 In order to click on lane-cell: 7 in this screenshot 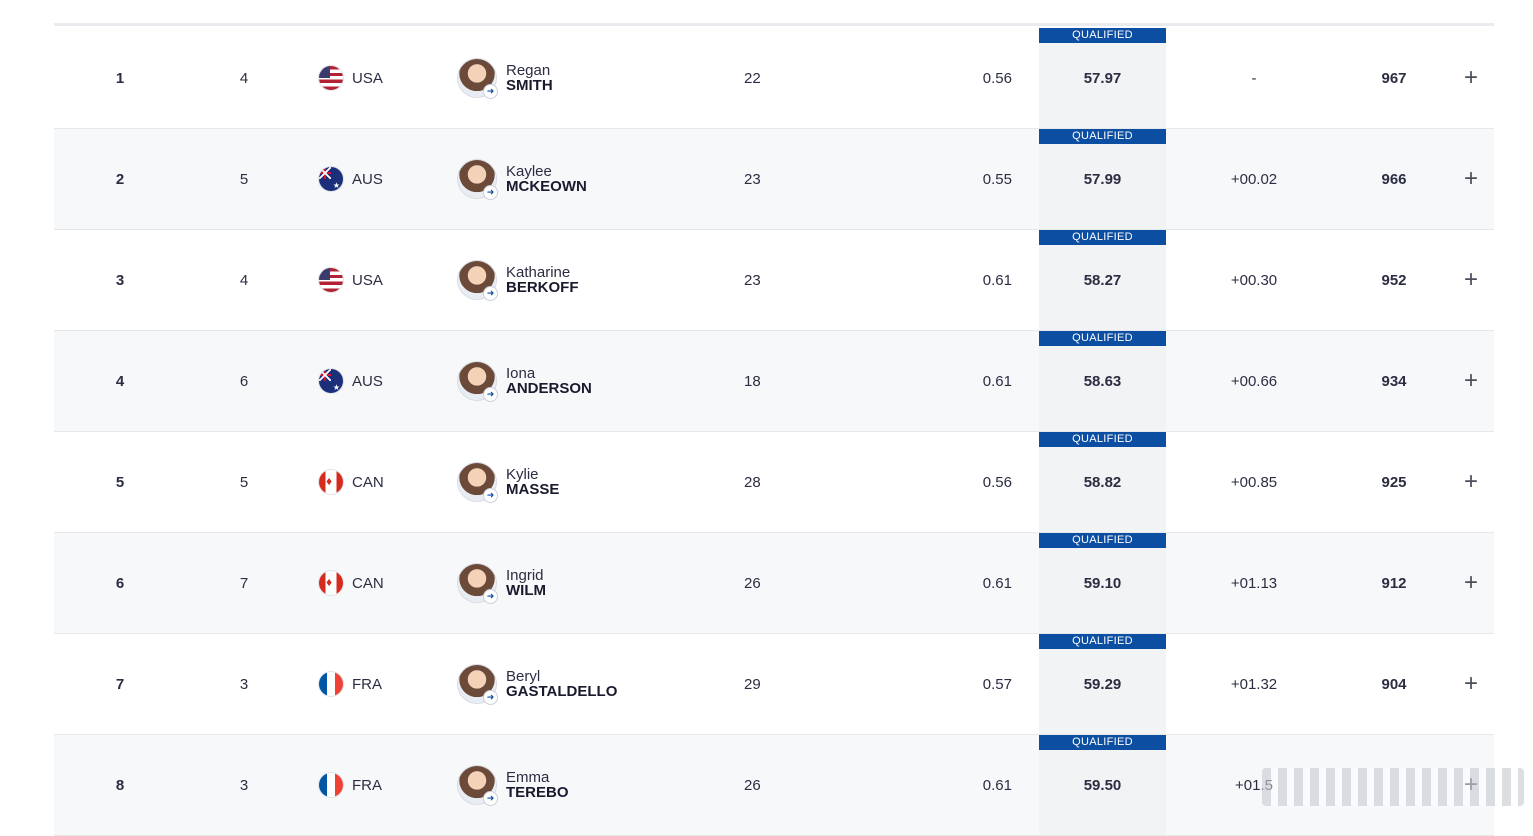, I will do `click(244, 583)`.